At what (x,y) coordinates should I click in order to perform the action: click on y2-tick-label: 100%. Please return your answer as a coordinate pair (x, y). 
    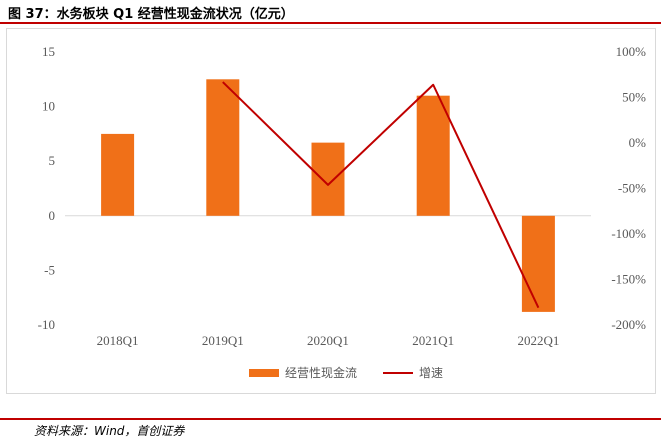
    Looking at the image, I should click on (631, 51).